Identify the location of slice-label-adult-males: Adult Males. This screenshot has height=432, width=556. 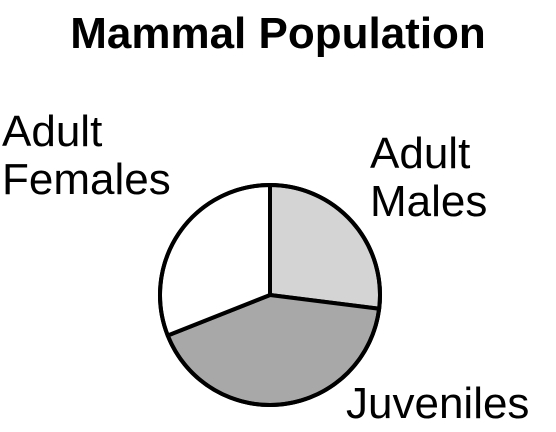
(428, 177).